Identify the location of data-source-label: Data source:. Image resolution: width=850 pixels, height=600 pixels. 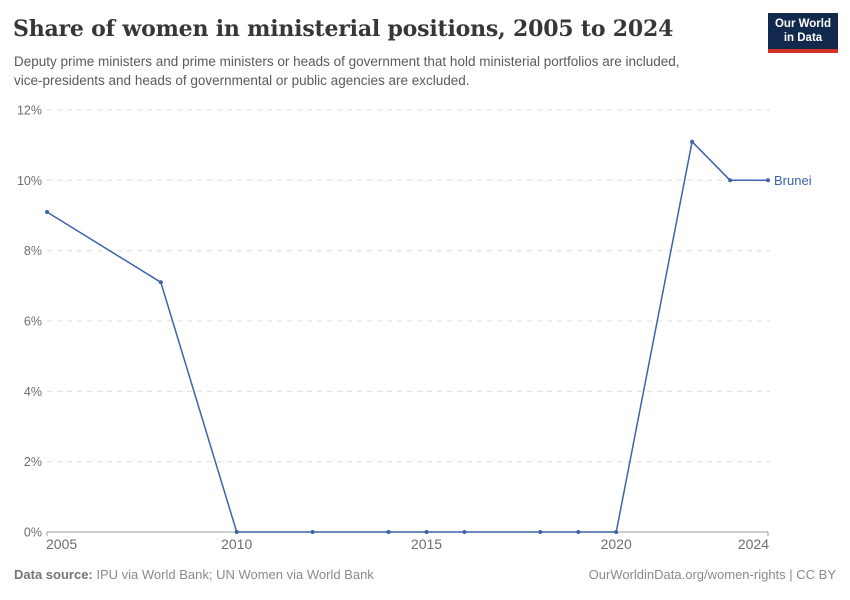
(53, 574).